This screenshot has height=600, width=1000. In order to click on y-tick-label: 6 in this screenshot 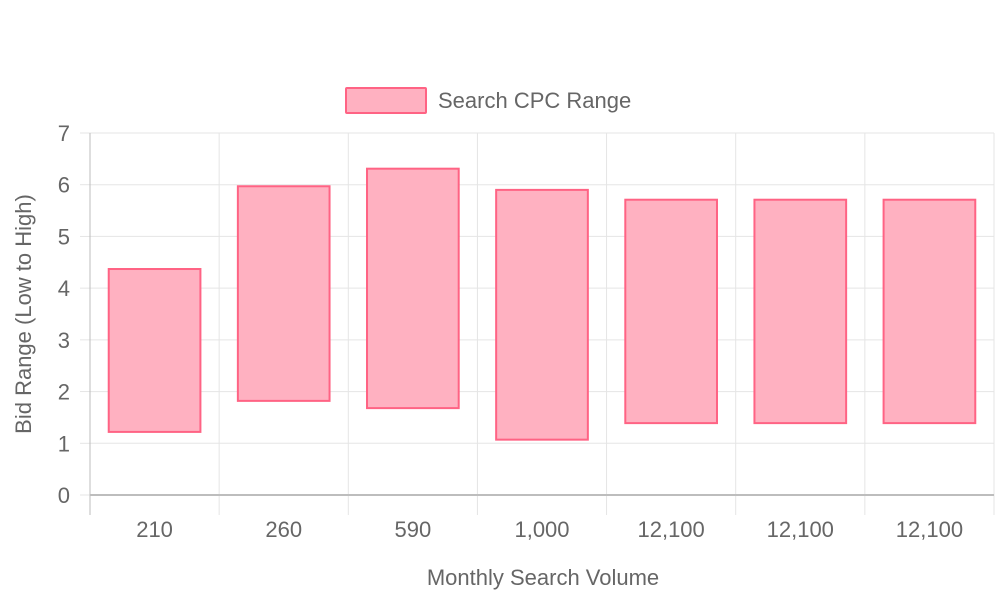, I will do `click(64, 185)`.